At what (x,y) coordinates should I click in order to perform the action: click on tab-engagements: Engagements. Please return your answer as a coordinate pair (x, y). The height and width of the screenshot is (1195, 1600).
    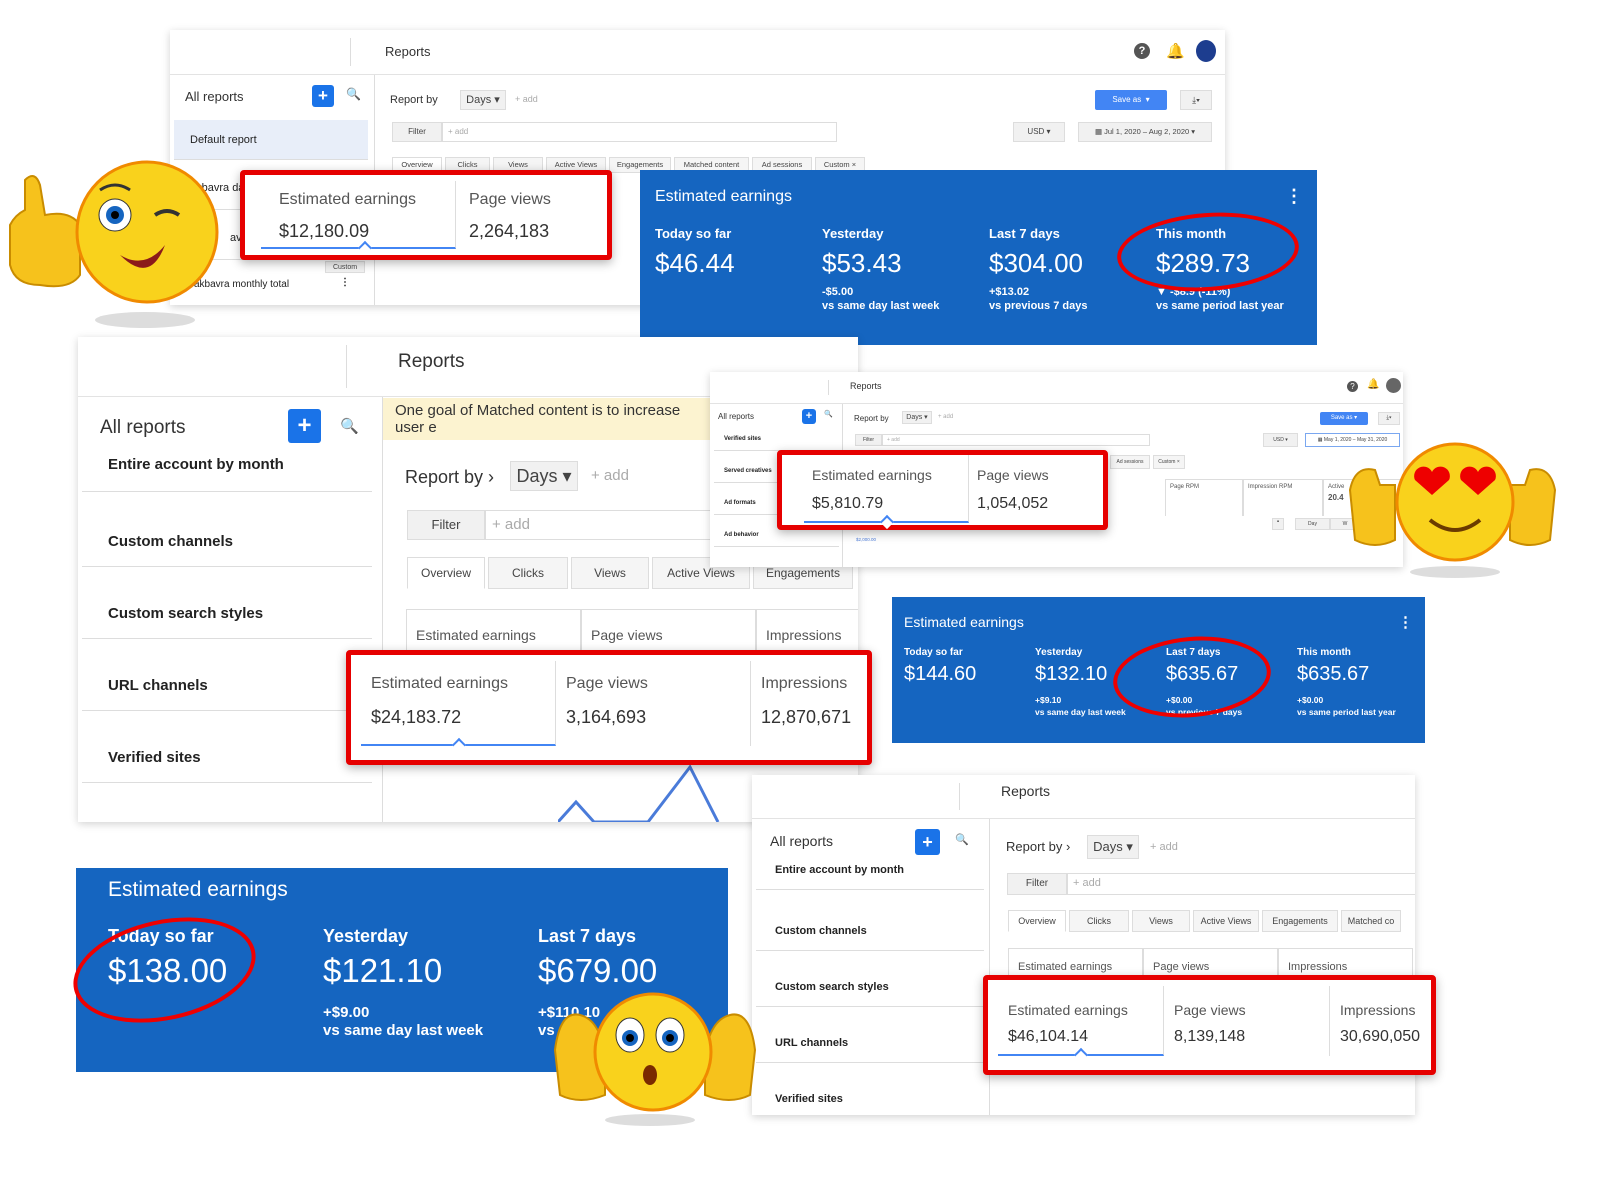
    Looking at the image, I should click on (1300, 921).